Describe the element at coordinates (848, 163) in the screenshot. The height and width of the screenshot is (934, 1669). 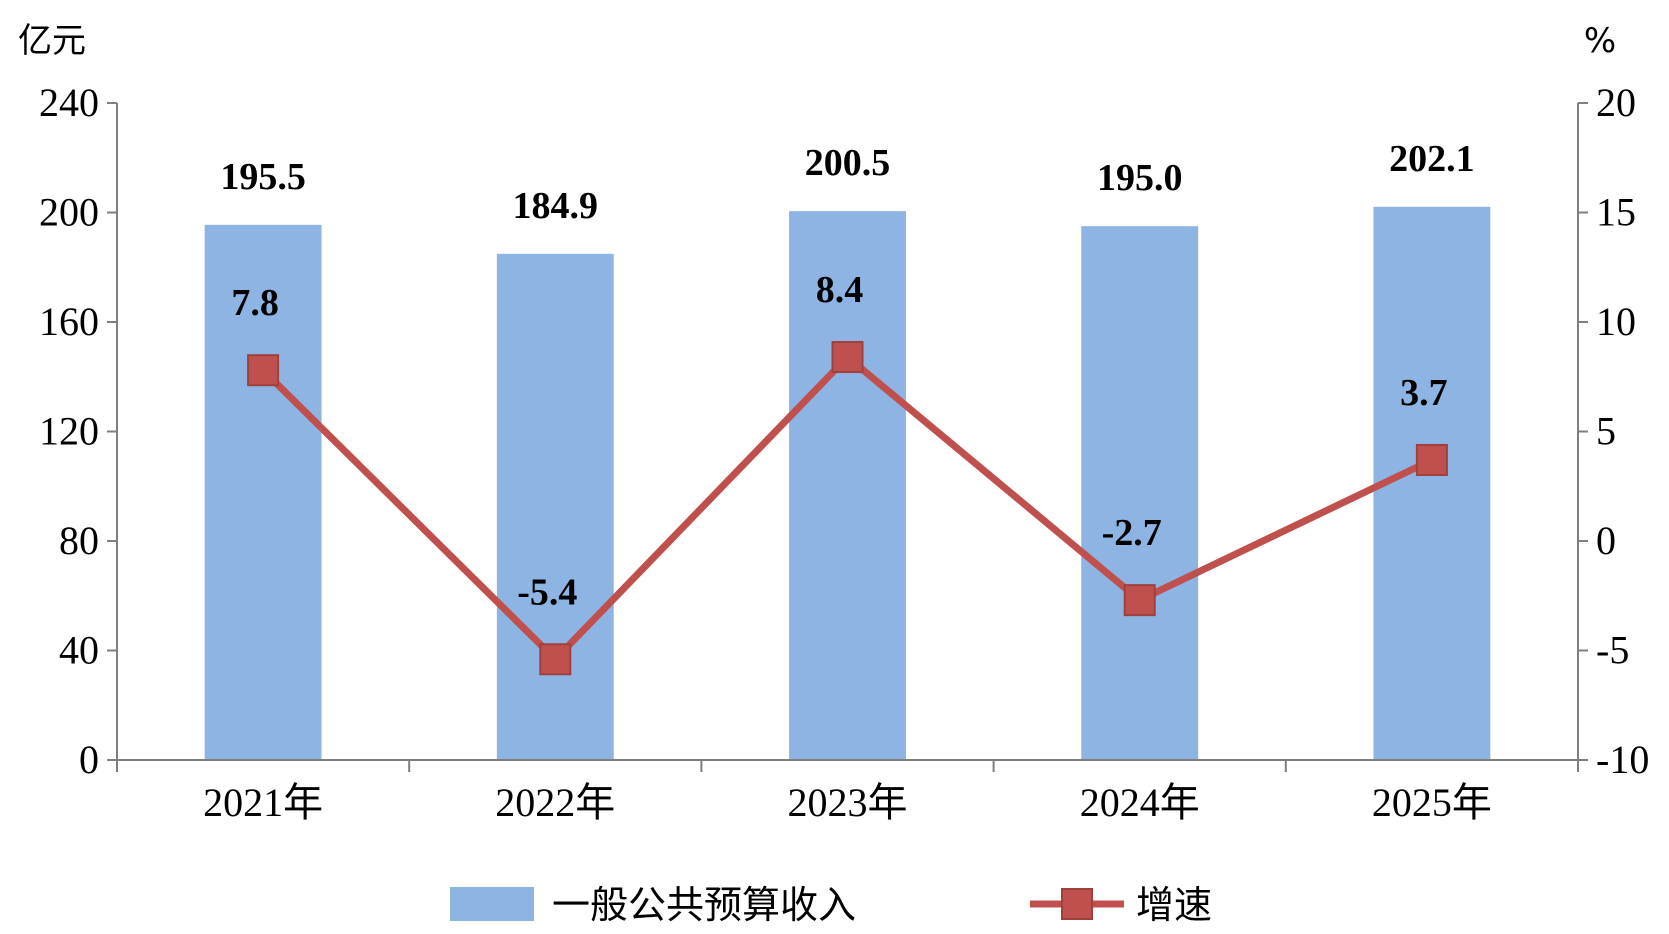
I see `bar-value-label: 200.5` at that location.